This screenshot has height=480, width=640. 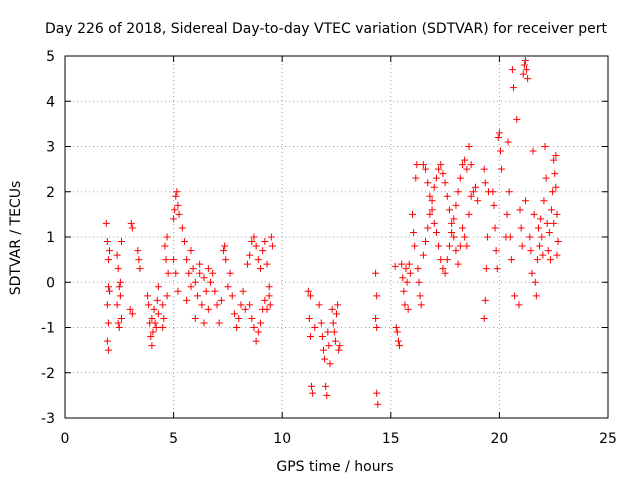 What do you see at coordinates (65, 439) in the screenshot?
I see `x-tick-label: 0` at bounding box center [65, 439].